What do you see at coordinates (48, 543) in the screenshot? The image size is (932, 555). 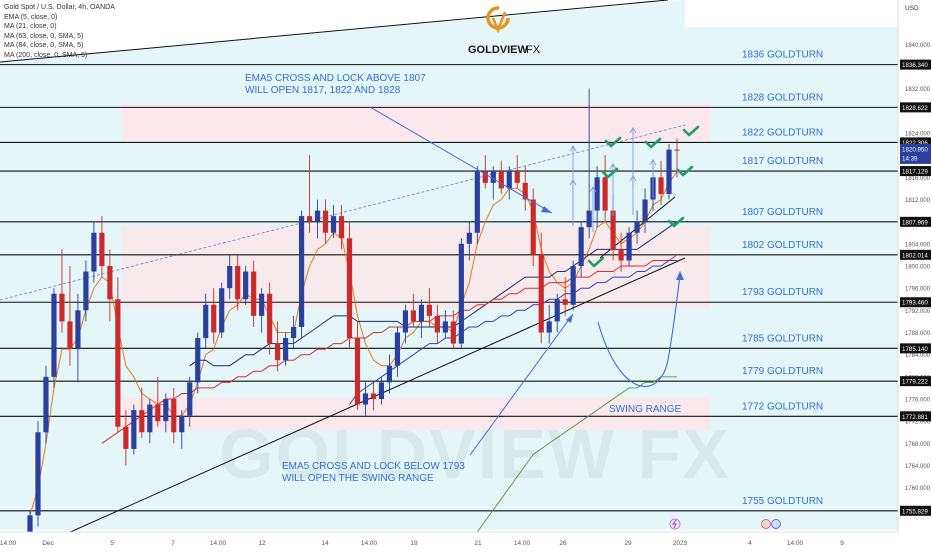 I see `time-tick-label: Dec` at bounding box center [48, 543].